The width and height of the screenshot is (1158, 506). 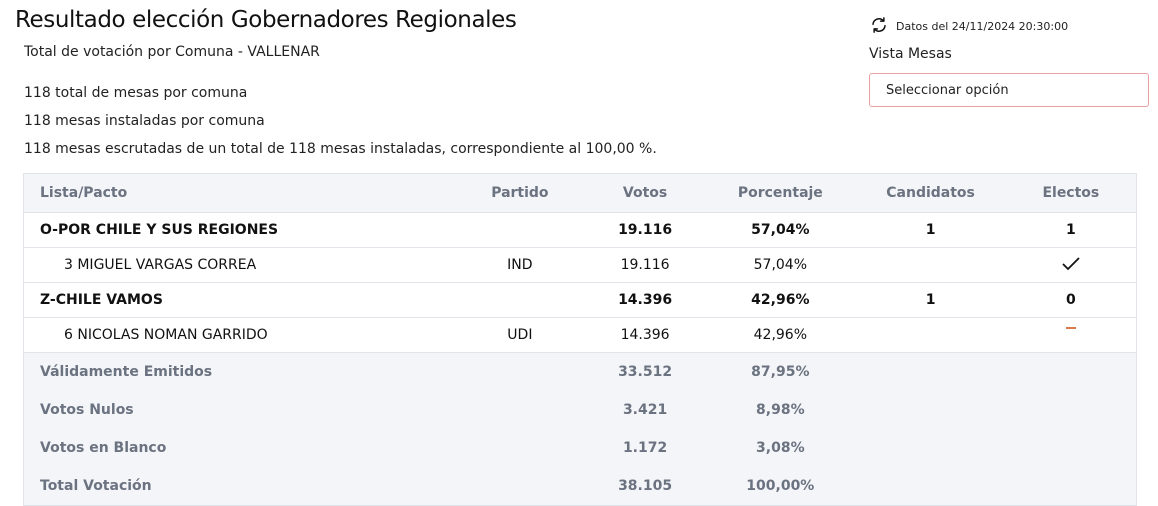 What do you see at coordinates (910, 54) in the screenshot?
I see `vista-mesas-label: Vista Mesas` at bounding box center [910, 54].